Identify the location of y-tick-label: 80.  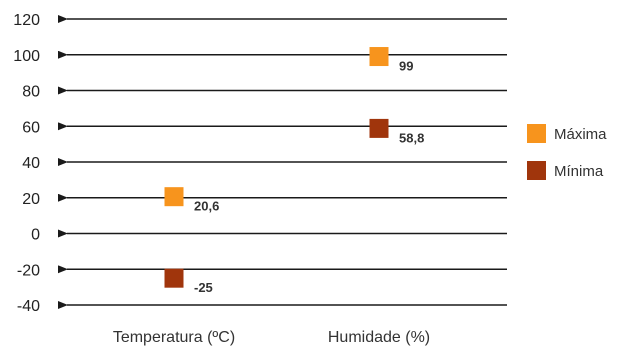
(31, 92).